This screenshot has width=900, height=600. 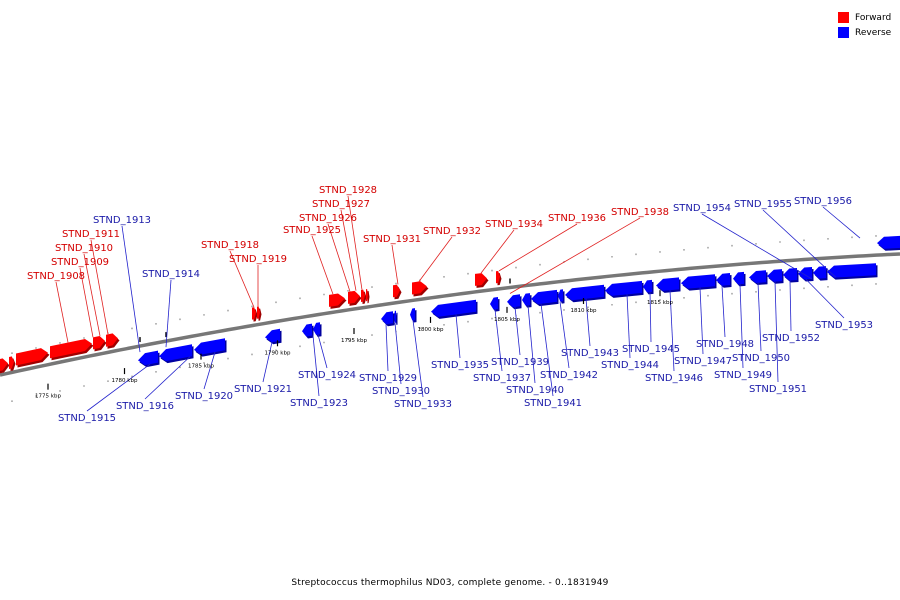 What do you see at coordinates (481, 279) in the screenshot?
I see `gene-arrow-stnd-1934` at bounding box center [481, 279].